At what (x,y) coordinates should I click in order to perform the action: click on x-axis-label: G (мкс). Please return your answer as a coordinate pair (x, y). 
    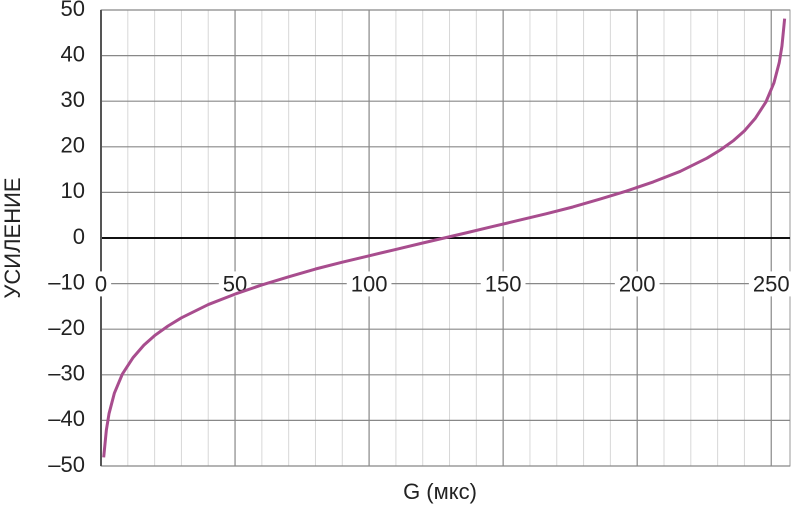
    Looking at the image, I should click on (440, 491).